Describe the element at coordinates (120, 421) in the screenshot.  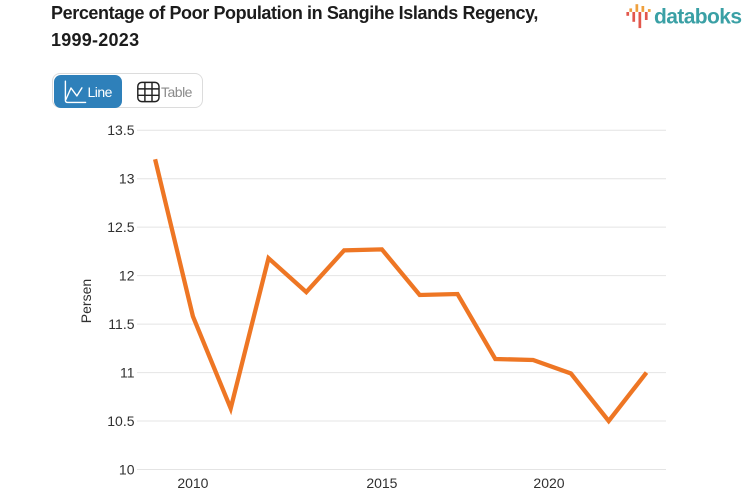
I see `svg-text: 10.5` at that location.